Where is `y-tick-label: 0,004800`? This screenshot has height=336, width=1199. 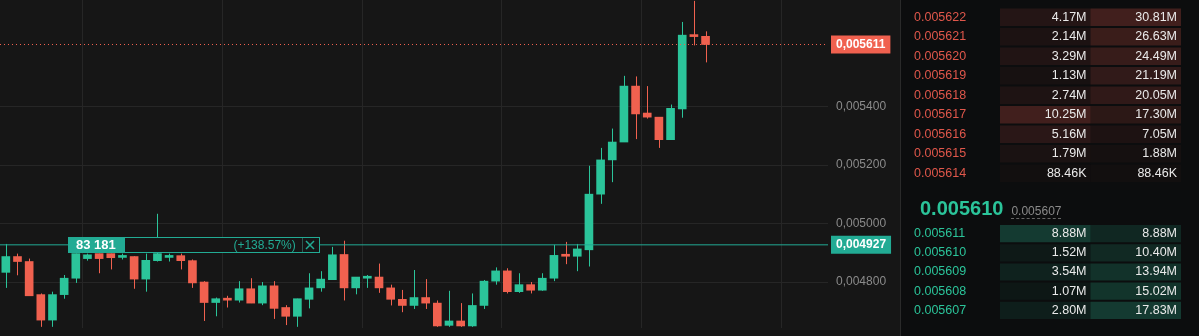
y-tick-label: 0,004800 is located at coordinates (861, 281).